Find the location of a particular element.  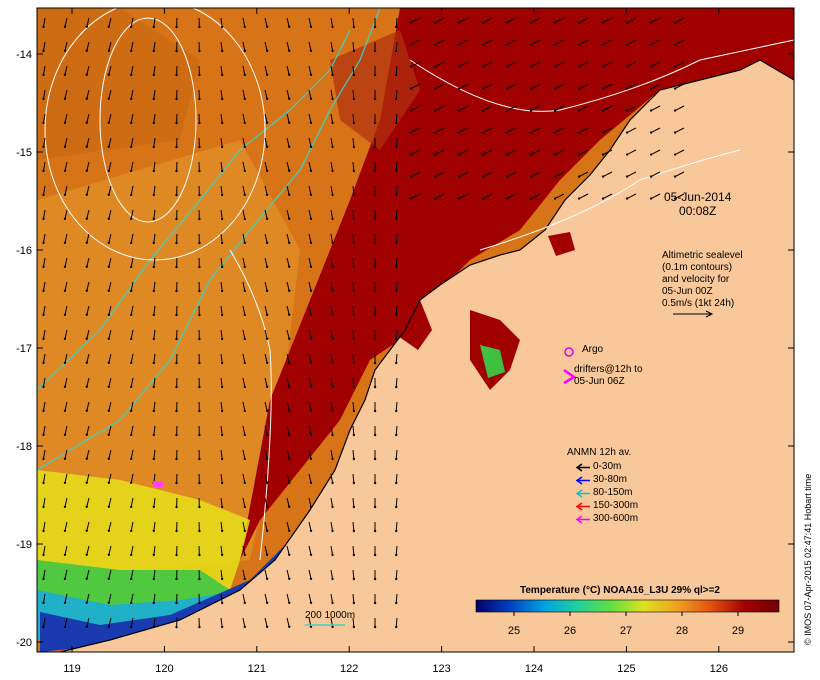

isobath-legend-label: 200 1000m is located at coordinates (330, 615).